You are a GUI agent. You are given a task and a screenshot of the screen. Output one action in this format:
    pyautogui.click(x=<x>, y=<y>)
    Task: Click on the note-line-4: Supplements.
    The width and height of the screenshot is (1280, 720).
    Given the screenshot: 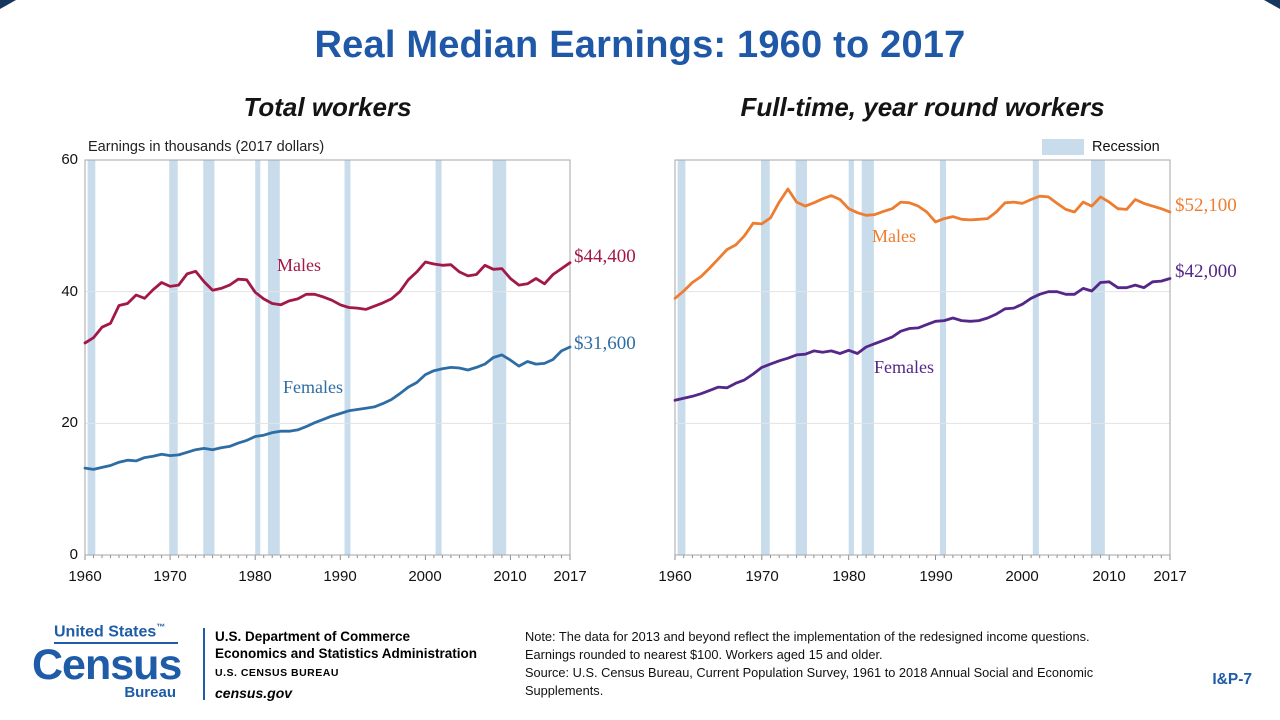 What is the action you would take?
    pyautogui.click(x=564, y=691)
    